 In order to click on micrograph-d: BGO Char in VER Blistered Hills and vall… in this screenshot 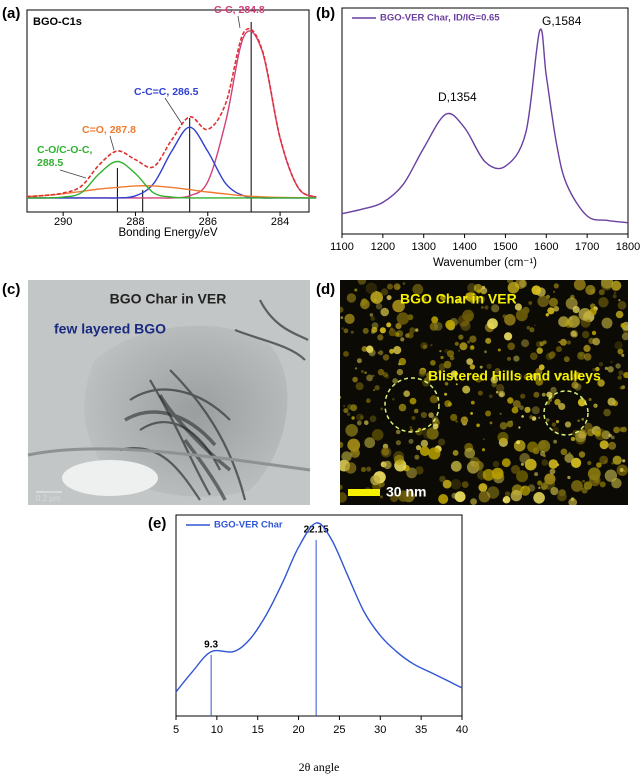, I will do `click(484, 392)`.